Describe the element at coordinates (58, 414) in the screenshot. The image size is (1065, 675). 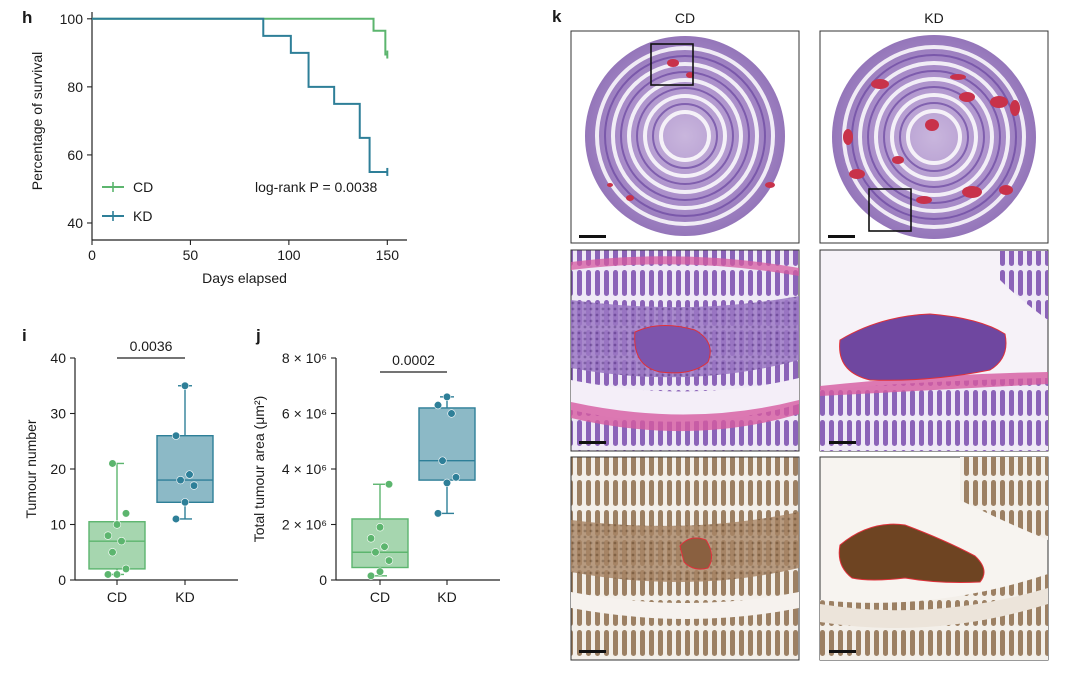
I see `y-tick-label: 30` at that location.